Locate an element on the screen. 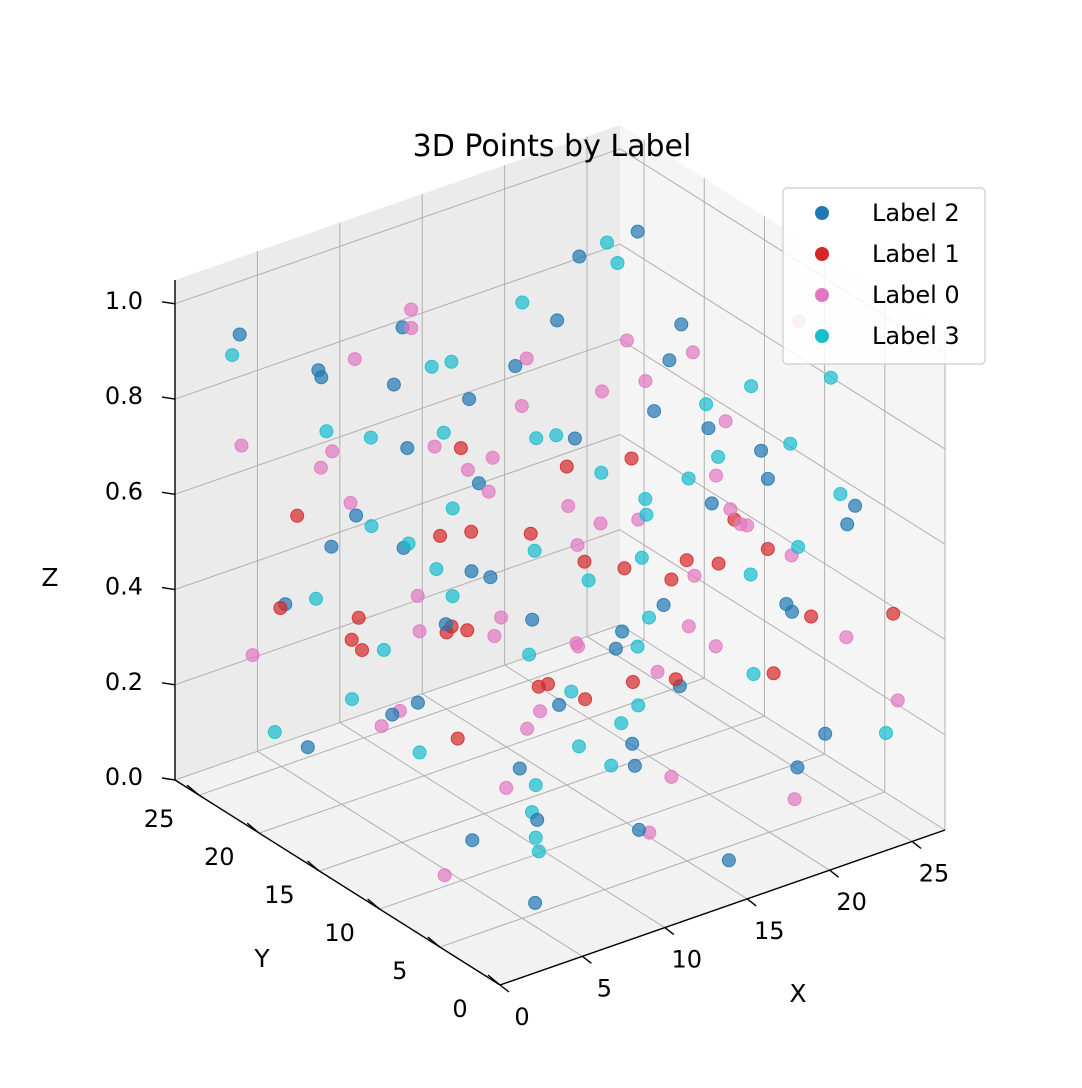 This screenshot has width=1082, height=1088. x-tick-label: 0 is located at coordinates (521, 1017).